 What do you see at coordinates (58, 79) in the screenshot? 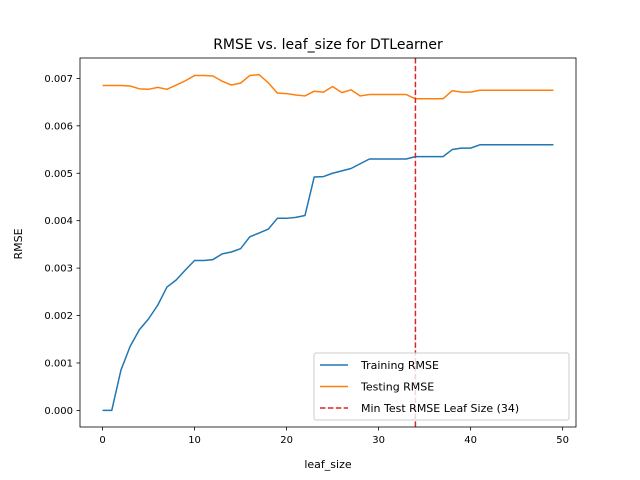
I see `y-tick-label: 0.007` at bounding box center [58, 79].